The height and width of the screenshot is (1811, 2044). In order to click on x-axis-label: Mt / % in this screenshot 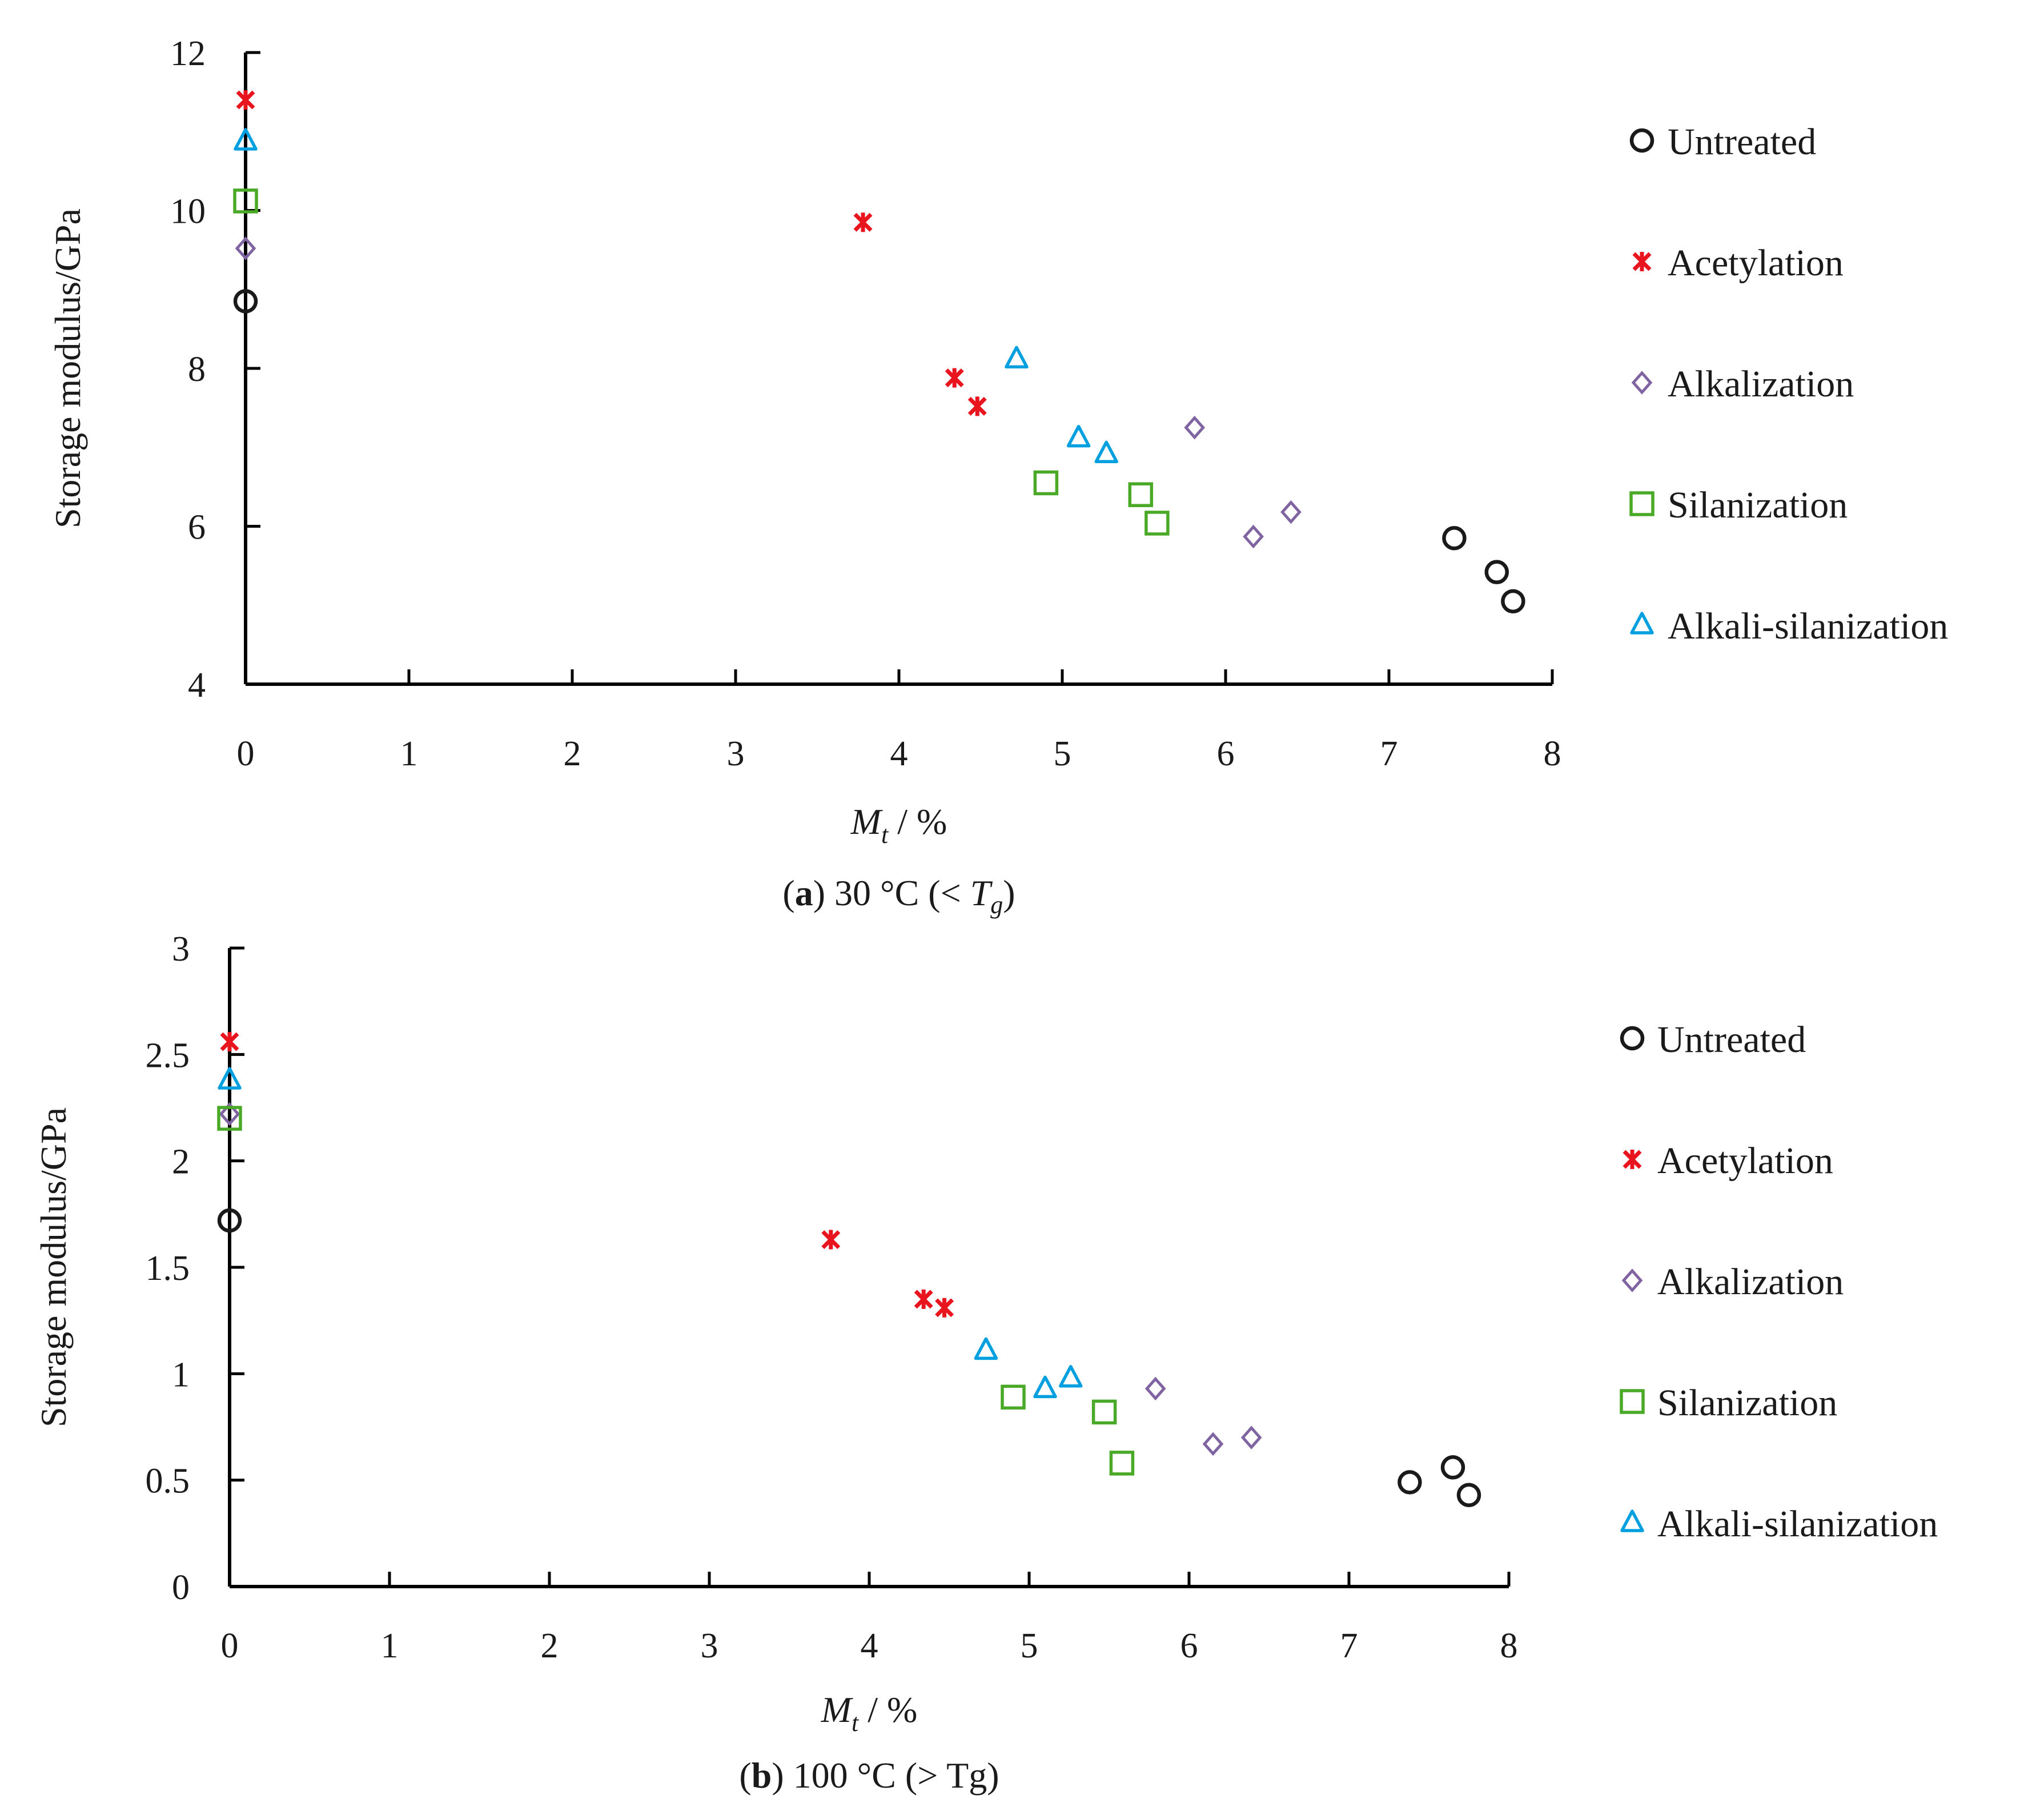, I will do `click(869, 1713)`.